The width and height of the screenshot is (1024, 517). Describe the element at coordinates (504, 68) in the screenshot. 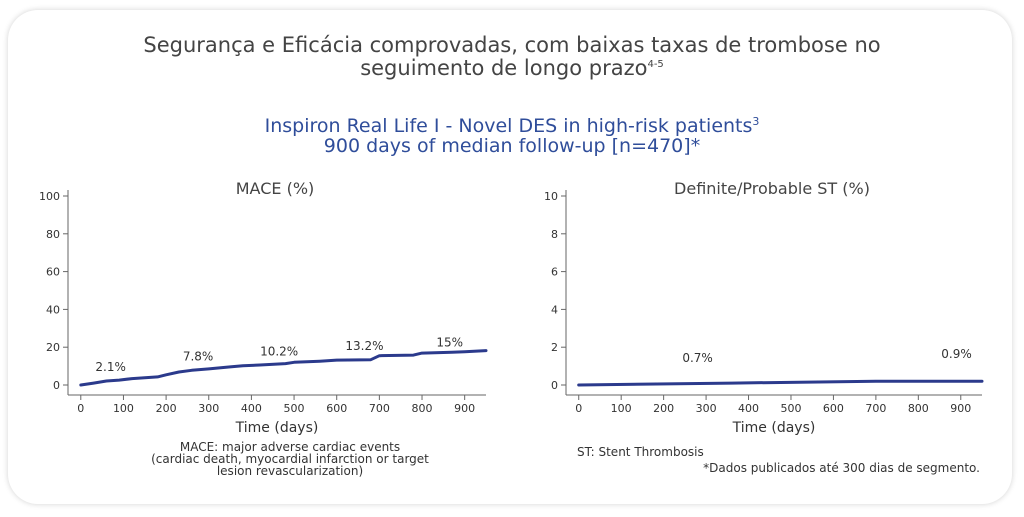

I see `title-line2: seguimento de longo prazo` at that location.